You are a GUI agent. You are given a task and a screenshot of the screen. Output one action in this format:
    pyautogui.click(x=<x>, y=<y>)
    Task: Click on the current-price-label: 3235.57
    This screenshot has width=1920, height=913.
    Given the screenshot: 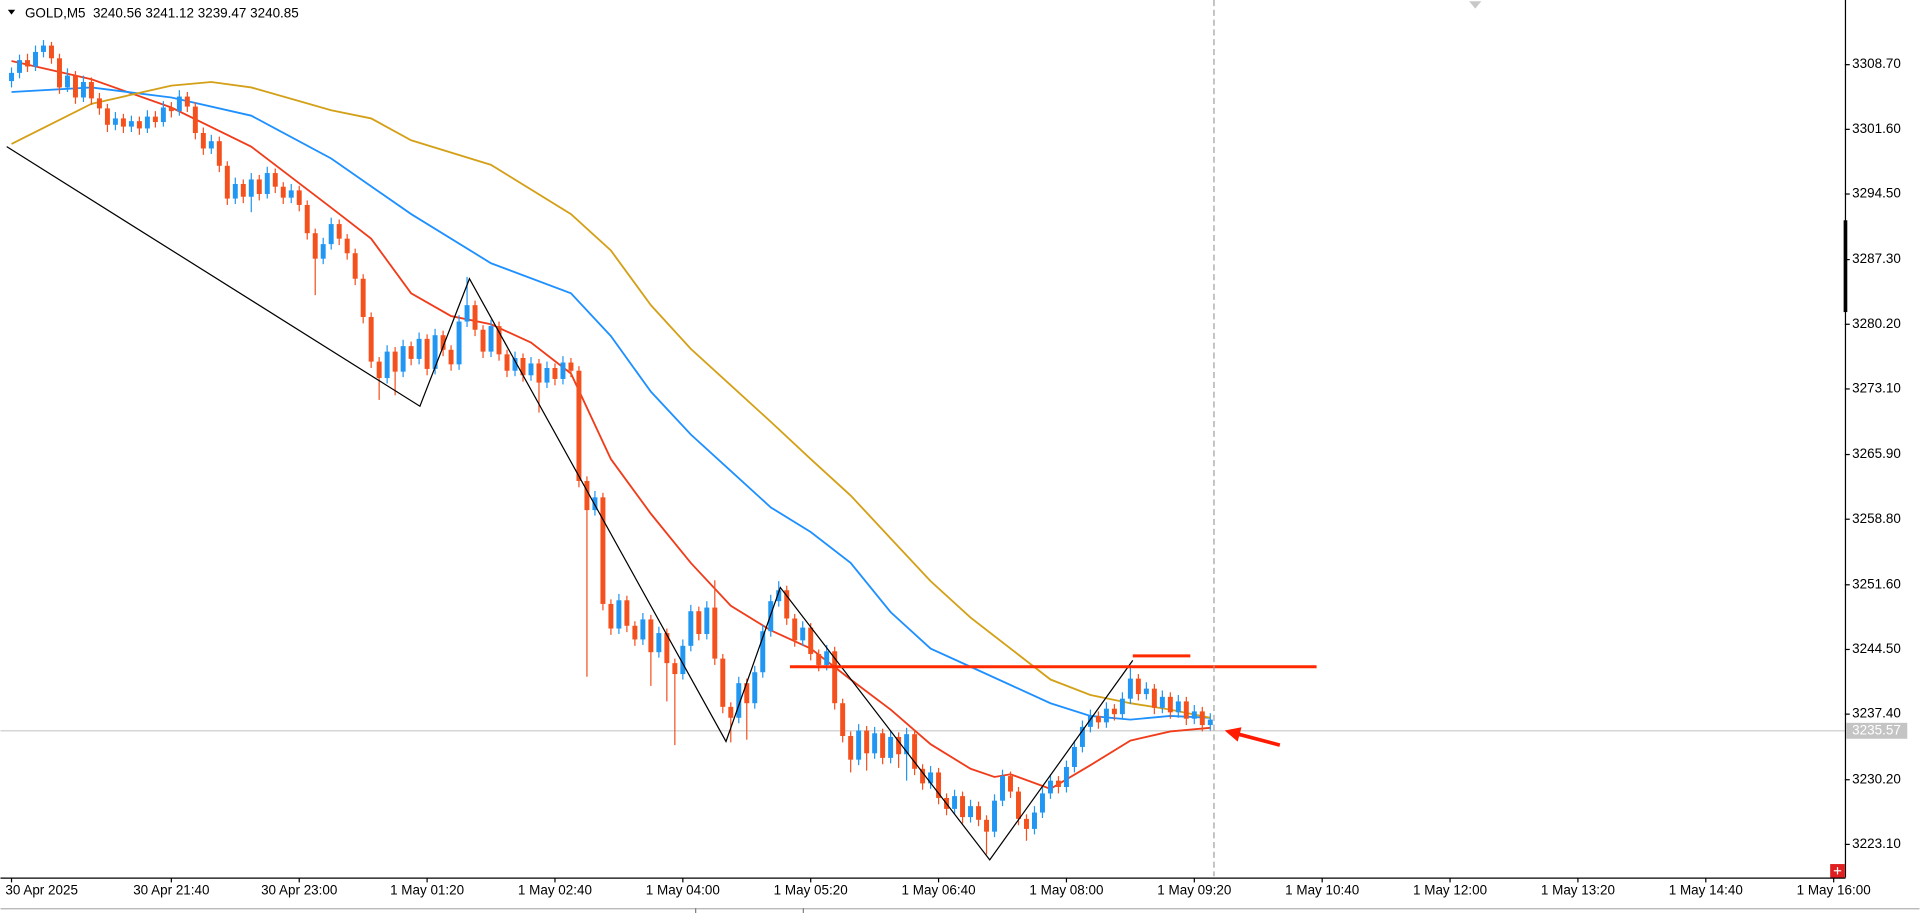 What is the action you would take?
    pyautogui.click(x=1876, y=729)
    